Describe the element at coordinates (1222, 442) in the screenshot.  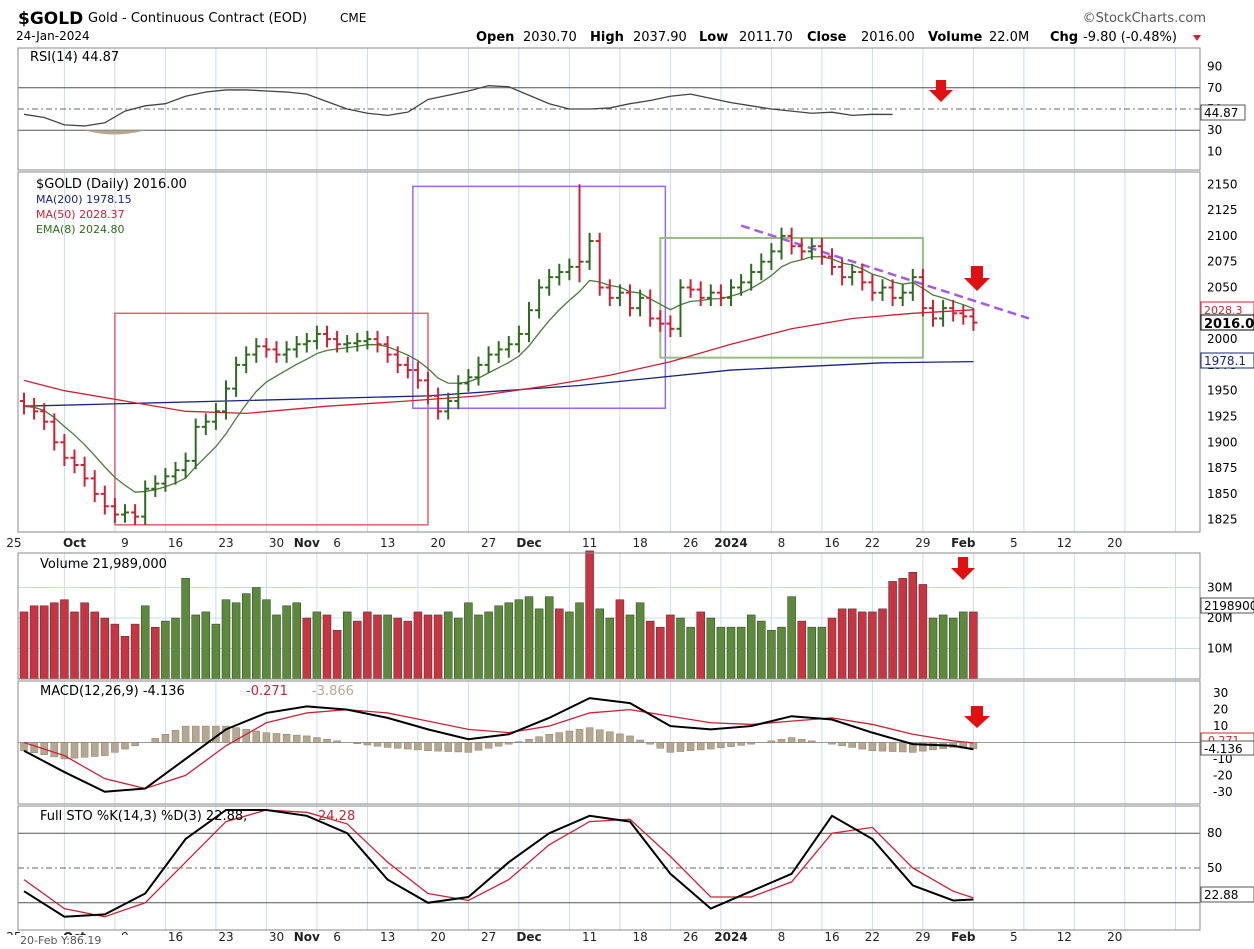
I see `price-tick-label: 1900` at that location.